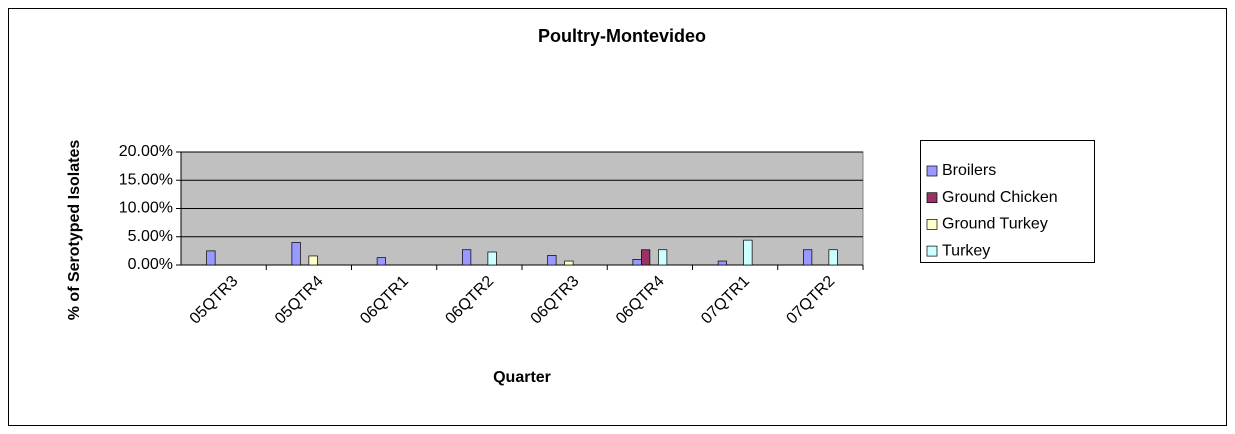 The width and height of the screenshot is (1235, 434). I want to click on y-tick-label: 5.00%, so click(150, 236).